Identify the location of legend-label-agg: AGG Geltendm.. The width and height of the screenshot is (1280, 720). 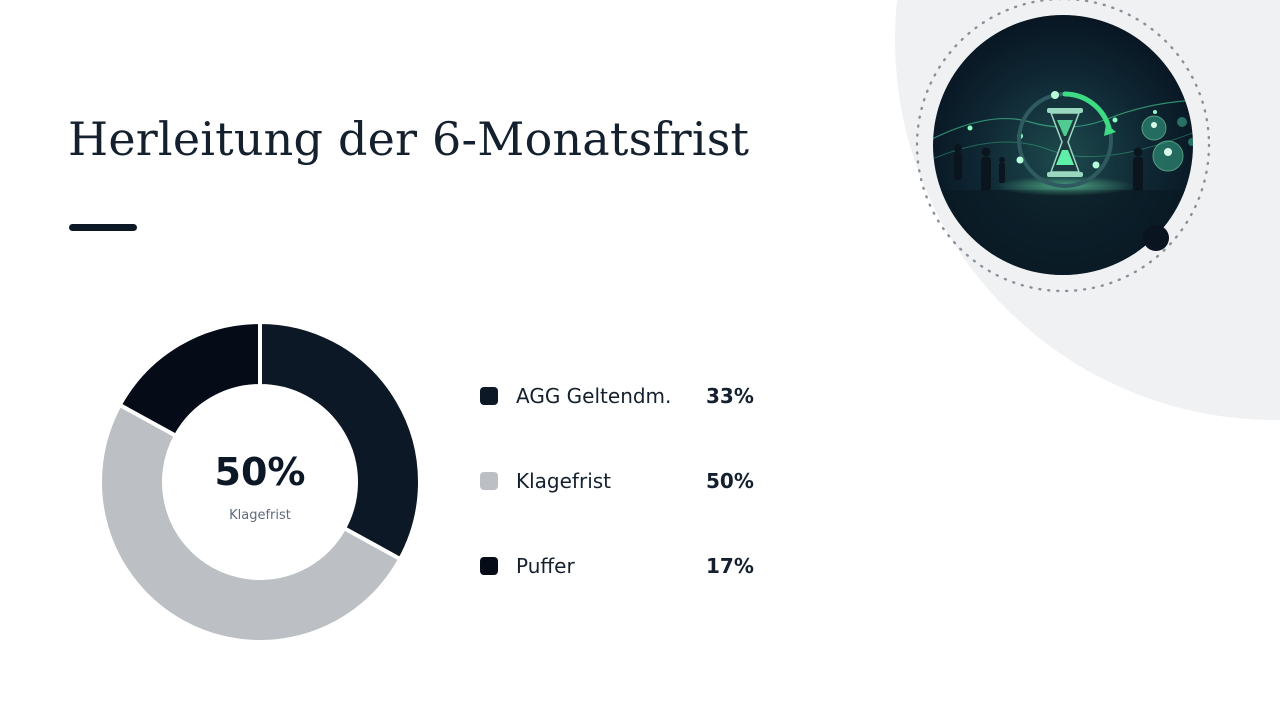
(594, 396).